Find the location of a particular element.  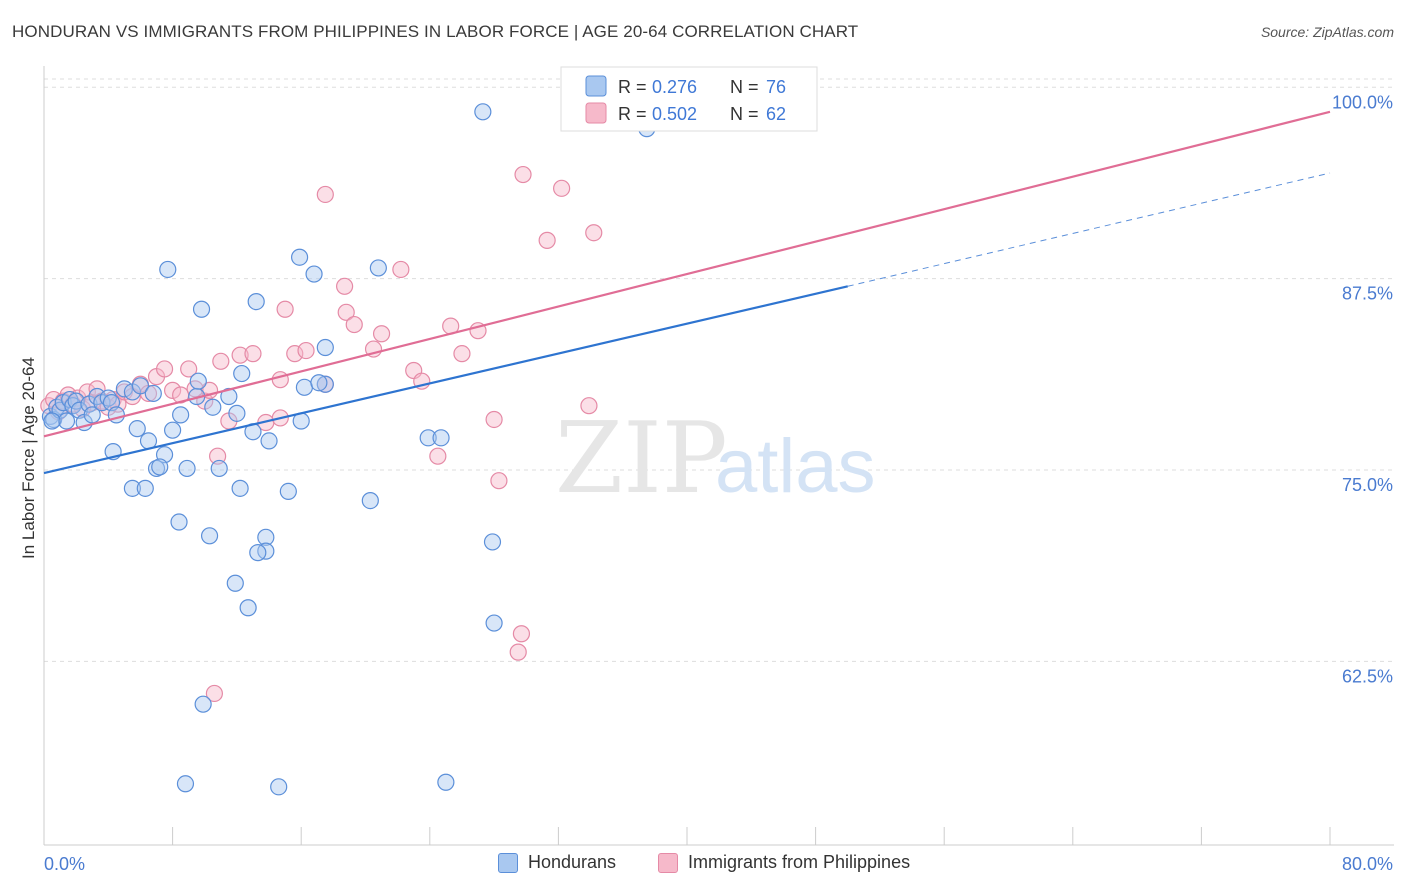

legend-r-label-2: R = is located at coordinates (632, 114).